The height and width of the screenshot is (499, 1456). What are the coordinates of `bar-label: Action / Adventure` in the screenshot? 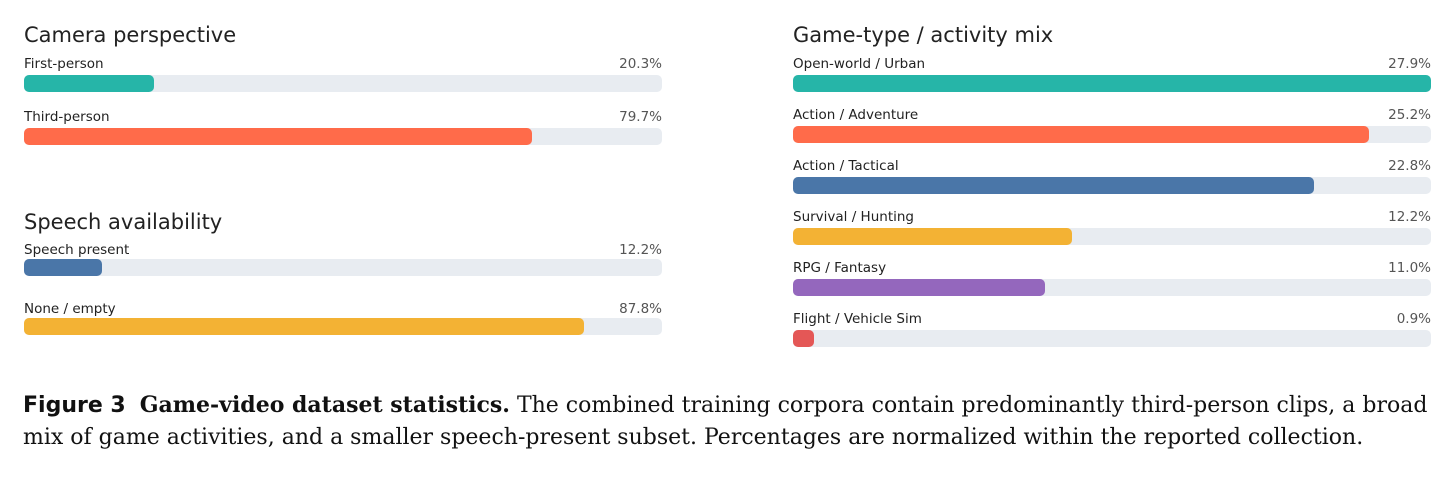 It's located at (856, 115).